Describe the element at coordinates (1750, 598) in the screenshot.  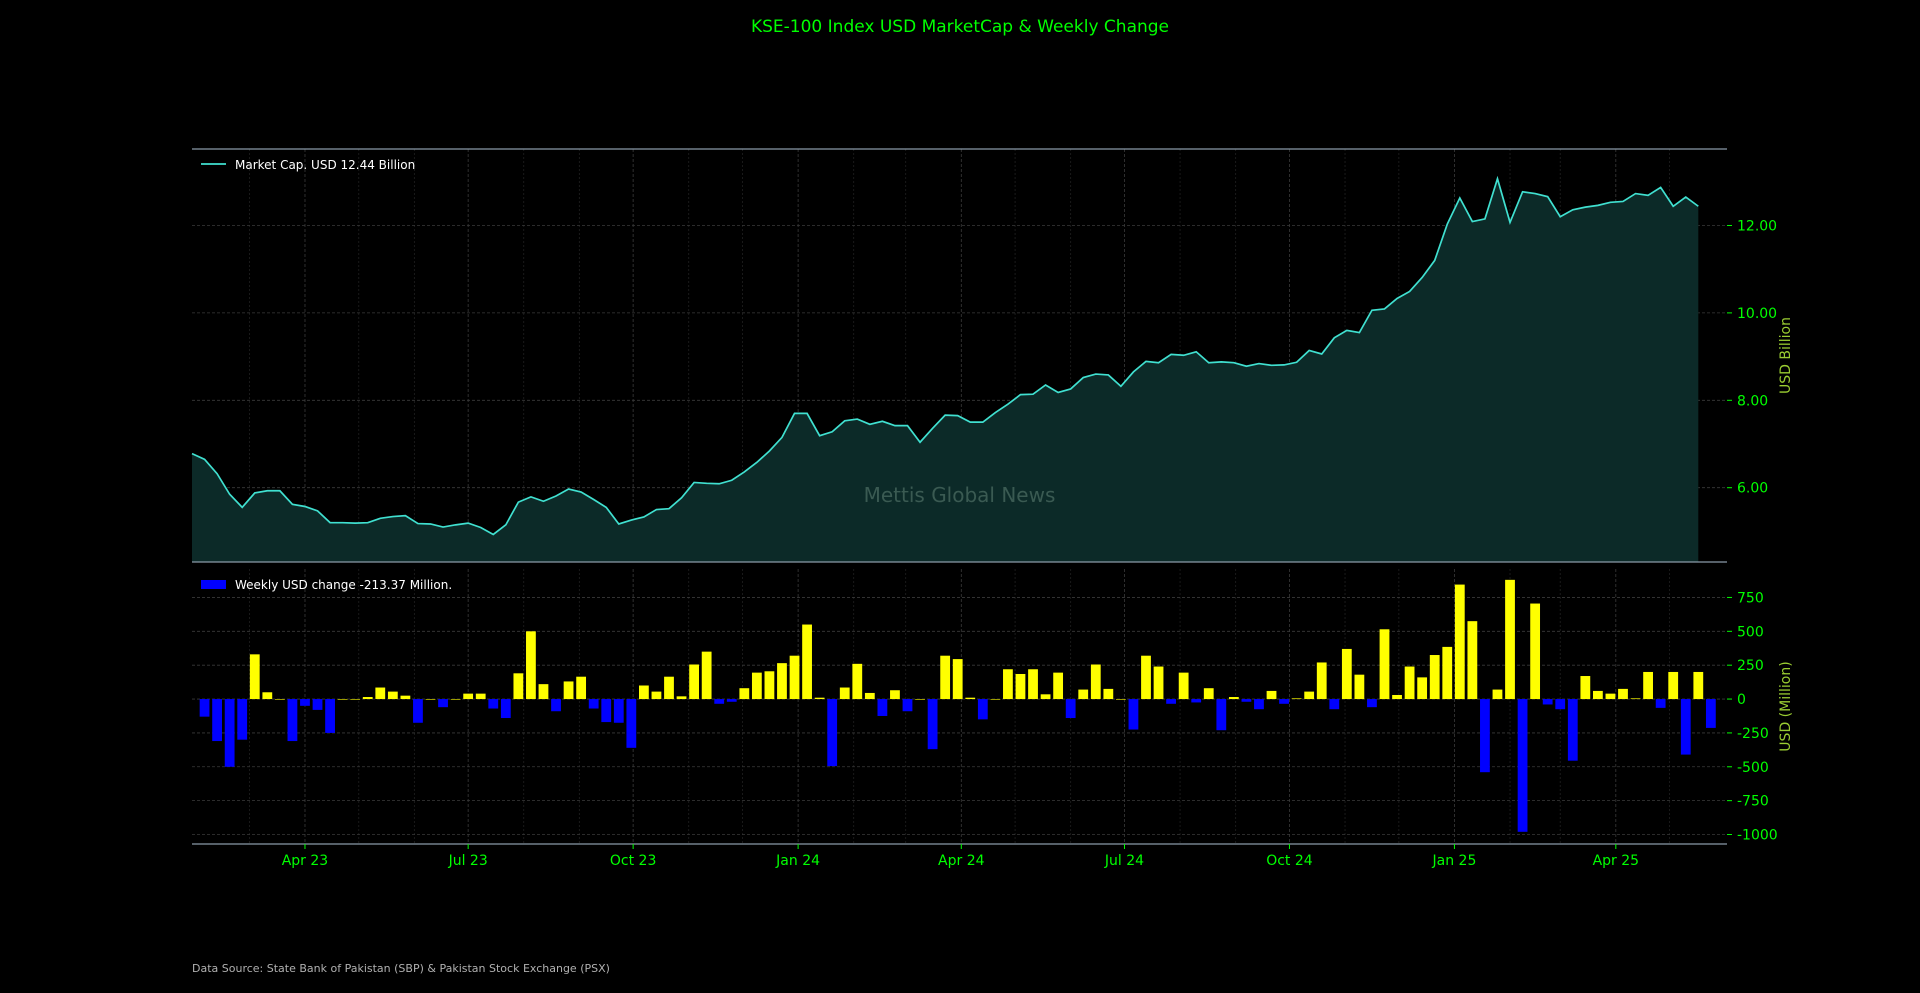
I see `y-tick-label: 750` at that location.